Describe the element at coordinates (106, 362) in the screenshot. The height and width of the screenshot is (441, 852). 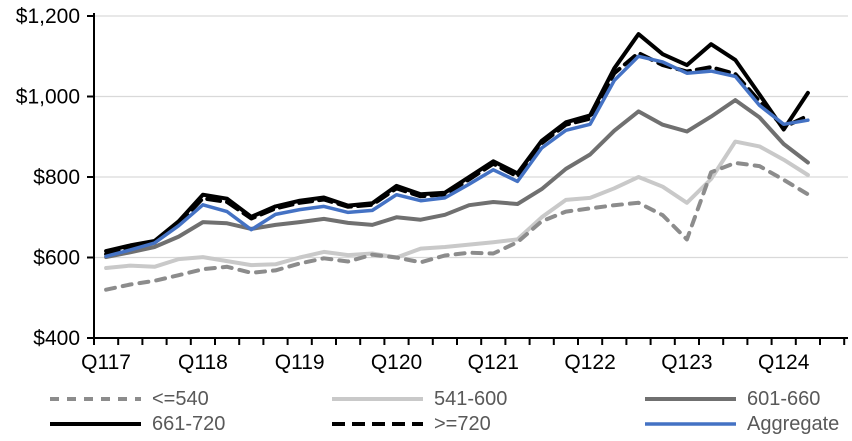
I see `x-axis-label: Q117` at that location.